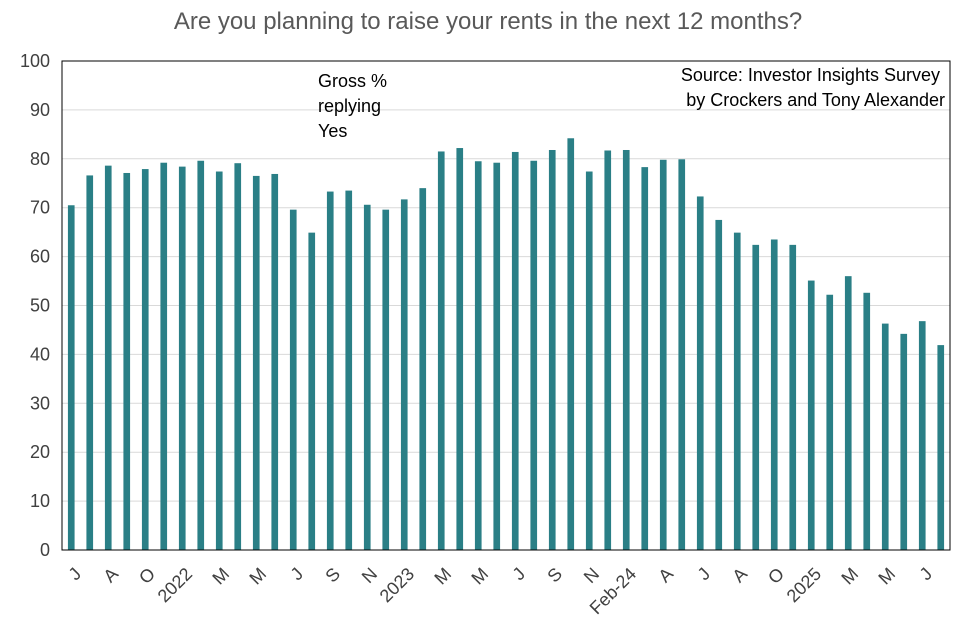 The width and height of the screenshot is (976, 637). Describe the element at coordinates (349, 106) in the screenshot. I see `annotation-line: replying` at that location.